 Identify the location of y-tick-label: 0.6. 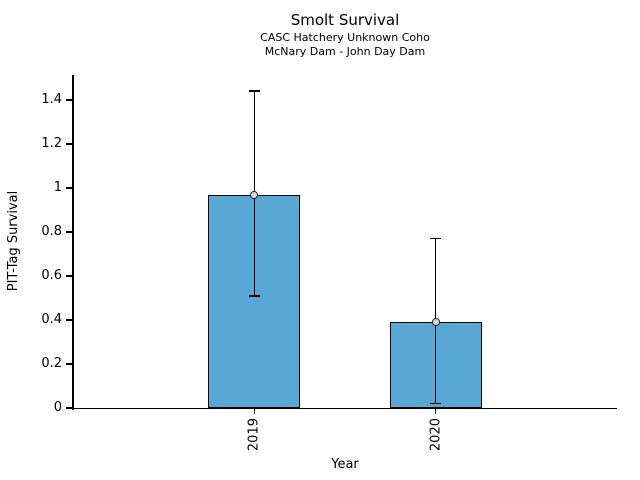
(51, 275).